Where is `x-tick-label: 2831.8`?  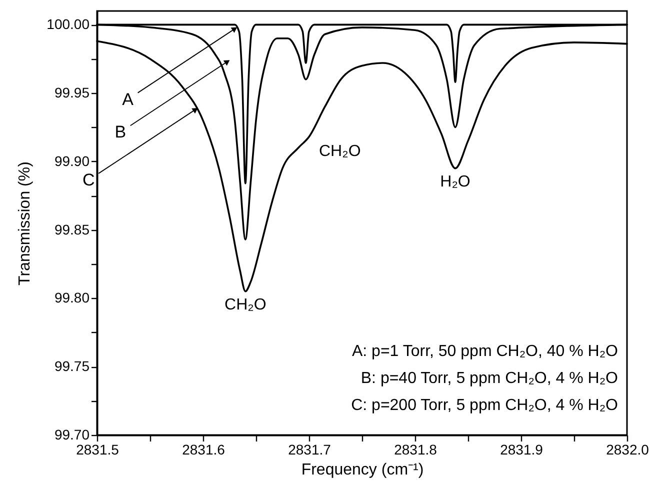 x-tick-label: 2831.8 is located at coordinates (416, 450).